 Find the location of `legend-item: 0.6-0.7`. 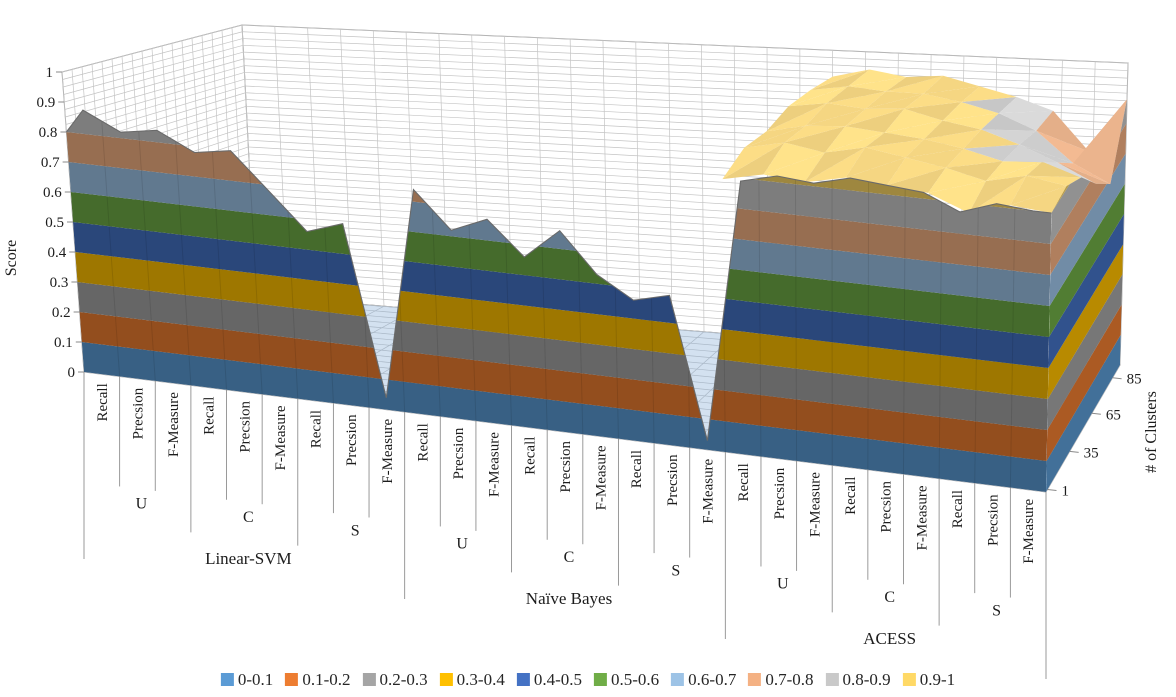

legend-item: 0.6-0.7 is located at coordinates (703, 680).